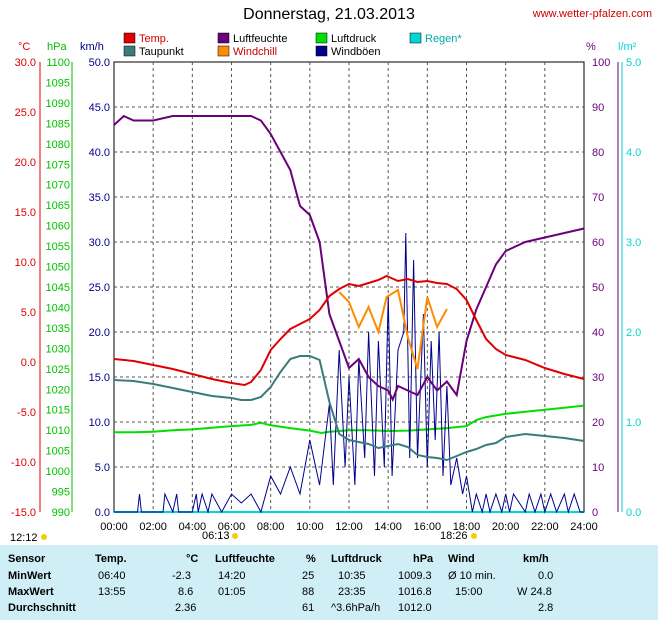  What do you see at coordinates (467, 527) in the screenshot?
I see `time-tick-label: 18:00` at bounding box center [467, 527].